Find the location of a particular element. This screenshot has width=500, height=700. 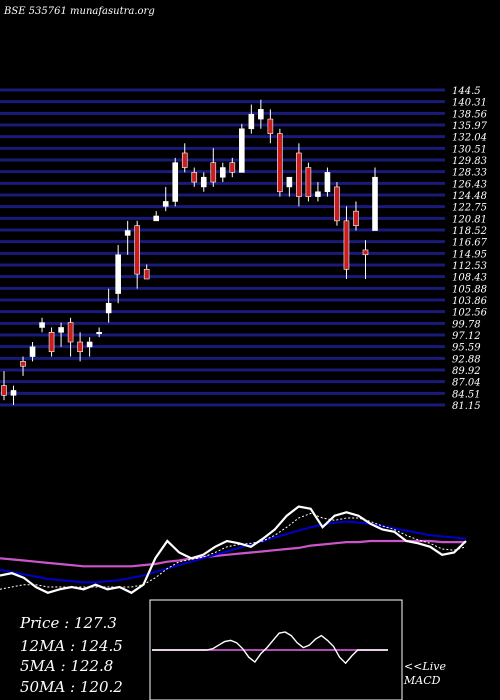

y-tick-label: 126.43 is located at coordinates (469, 184).